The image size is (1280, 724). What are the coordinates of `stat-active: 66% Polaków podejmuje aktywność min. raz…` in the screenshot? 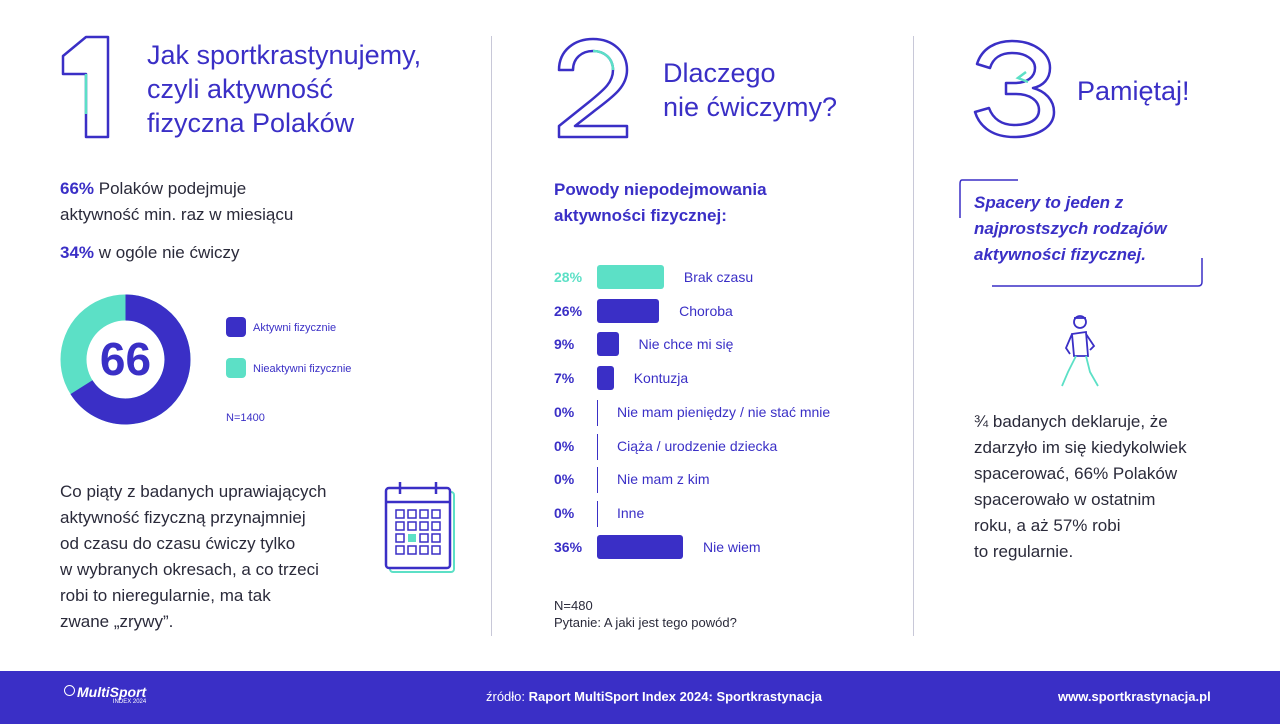 It's located at (176, 202).